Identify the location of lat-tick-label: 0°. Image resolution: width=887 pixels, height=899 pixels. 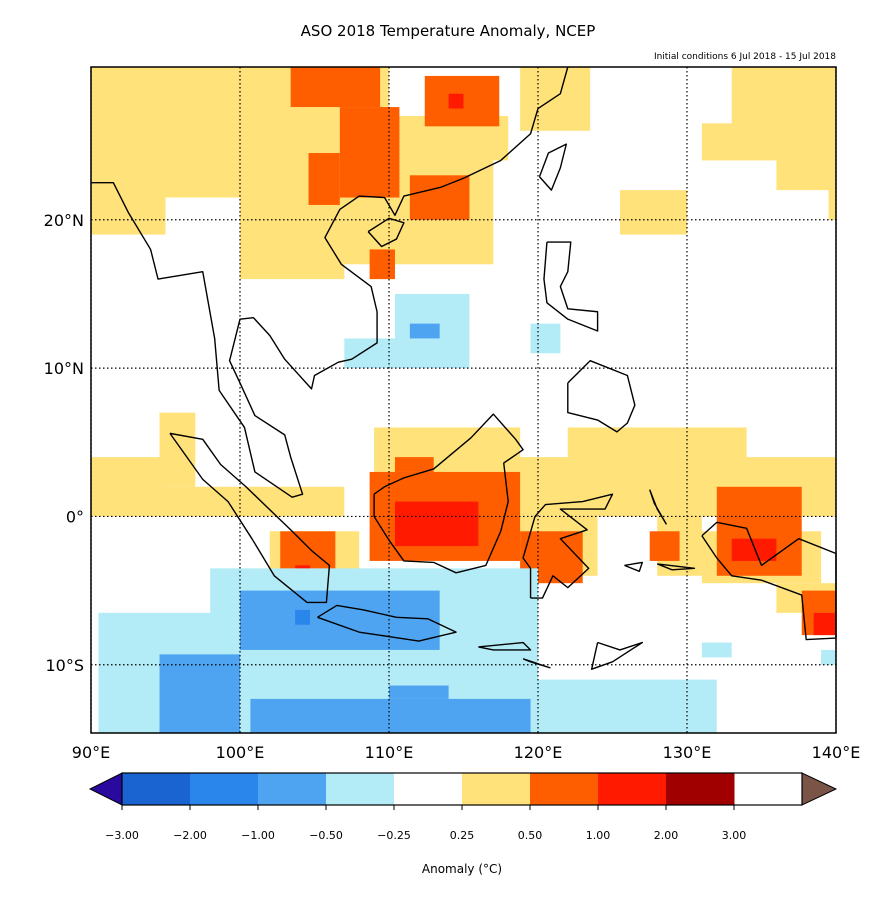
(75, 516).